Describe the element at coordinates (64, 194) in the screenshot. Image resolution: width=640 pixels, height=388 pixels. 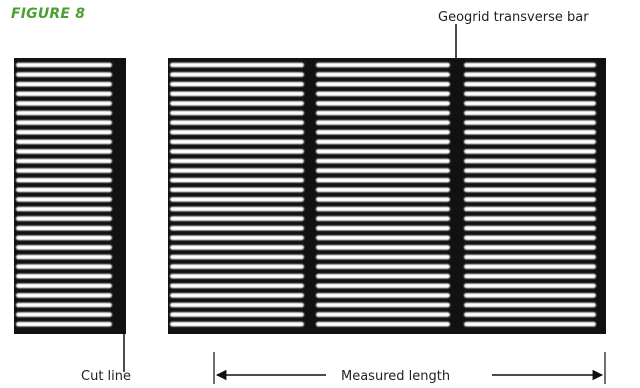
I see `left-piece-strands` at that location.